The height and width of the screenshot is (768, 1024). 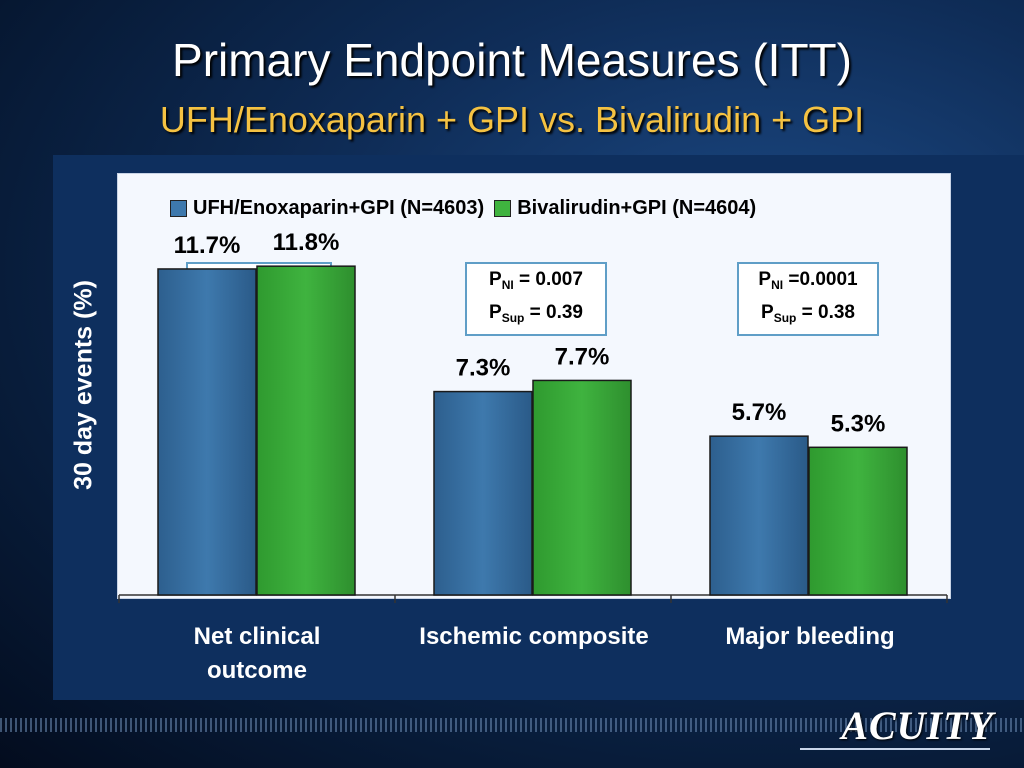 What do you see at coordinates (512, 60) in the screenshot?
I see `slide-title: Primary Endpoint Measures (ITT)` at bounding box center [512, 60].